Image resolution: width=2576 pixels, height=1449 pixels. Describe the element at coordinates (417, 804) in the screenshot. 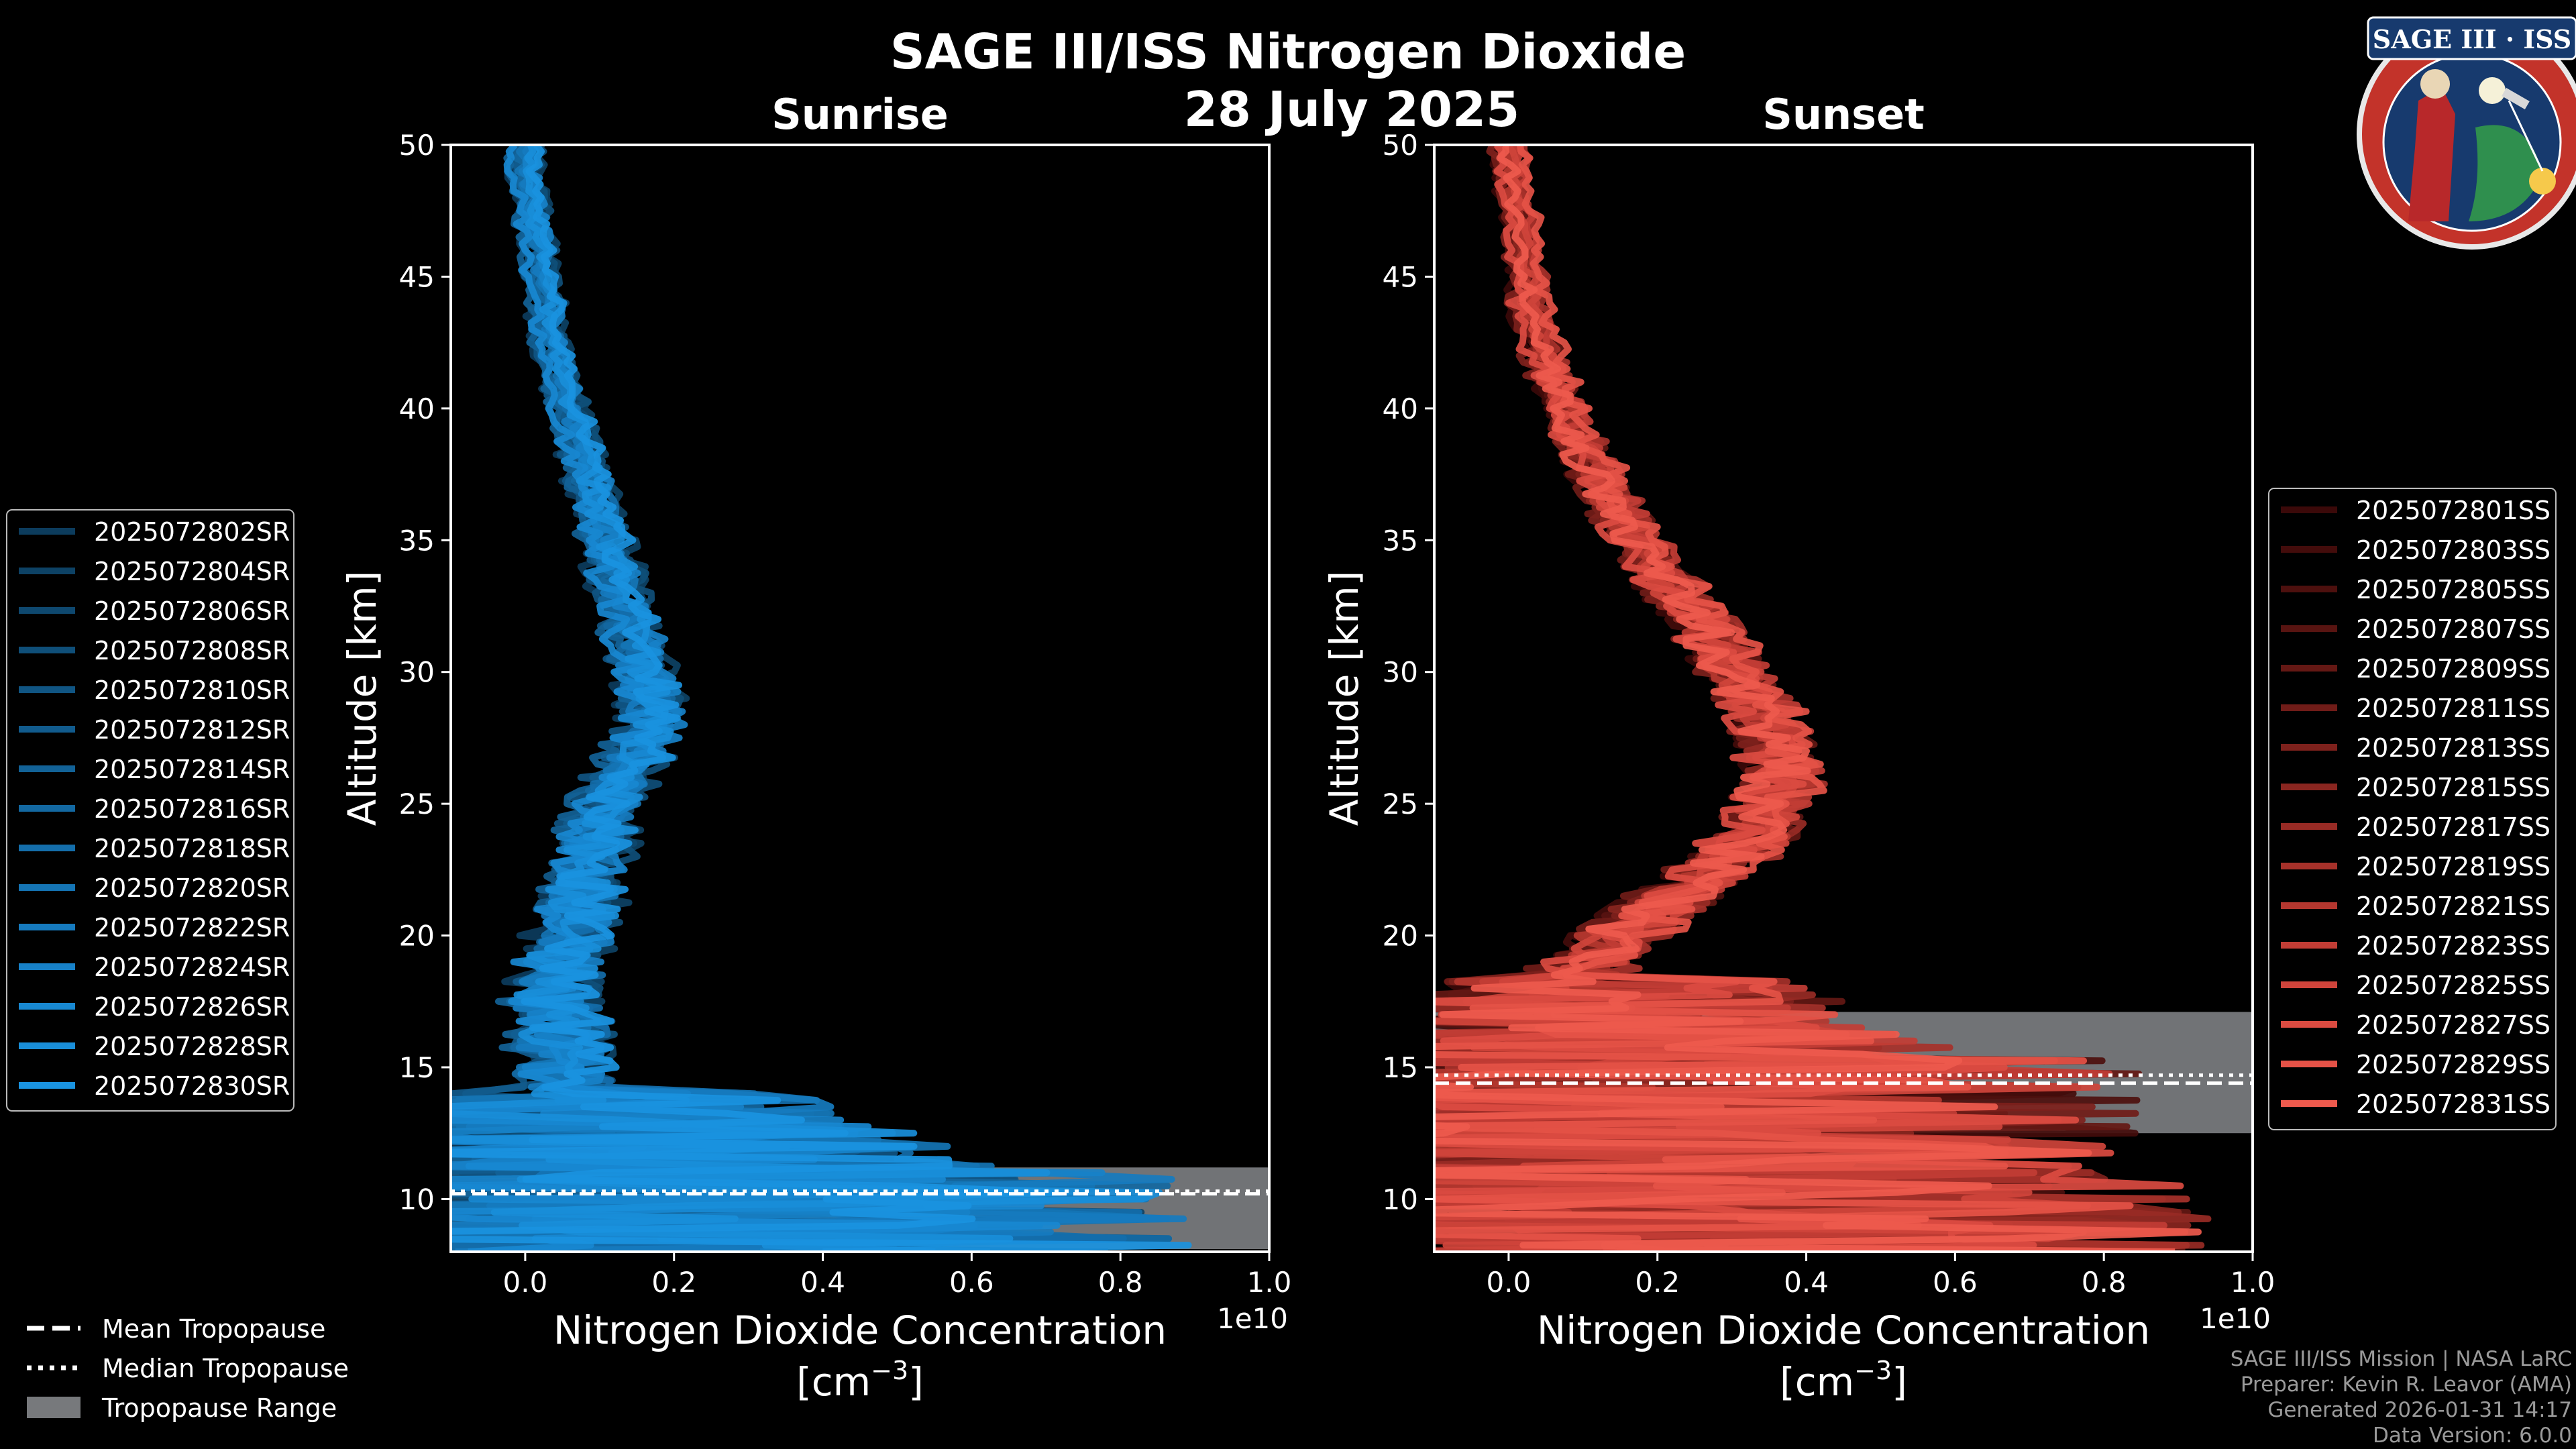

I see `sunrise-y-tick-label: 25` at that location.